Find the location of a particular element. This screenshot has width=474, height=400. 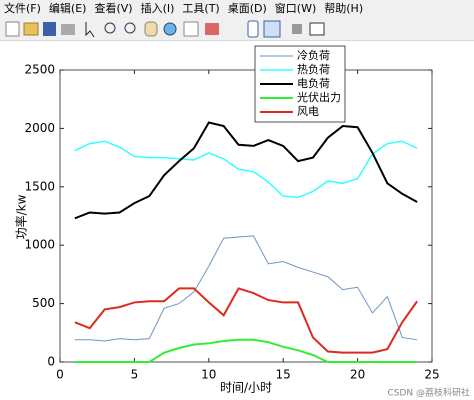

y-tick-label: 1000 is located at coordinates (39, 245).